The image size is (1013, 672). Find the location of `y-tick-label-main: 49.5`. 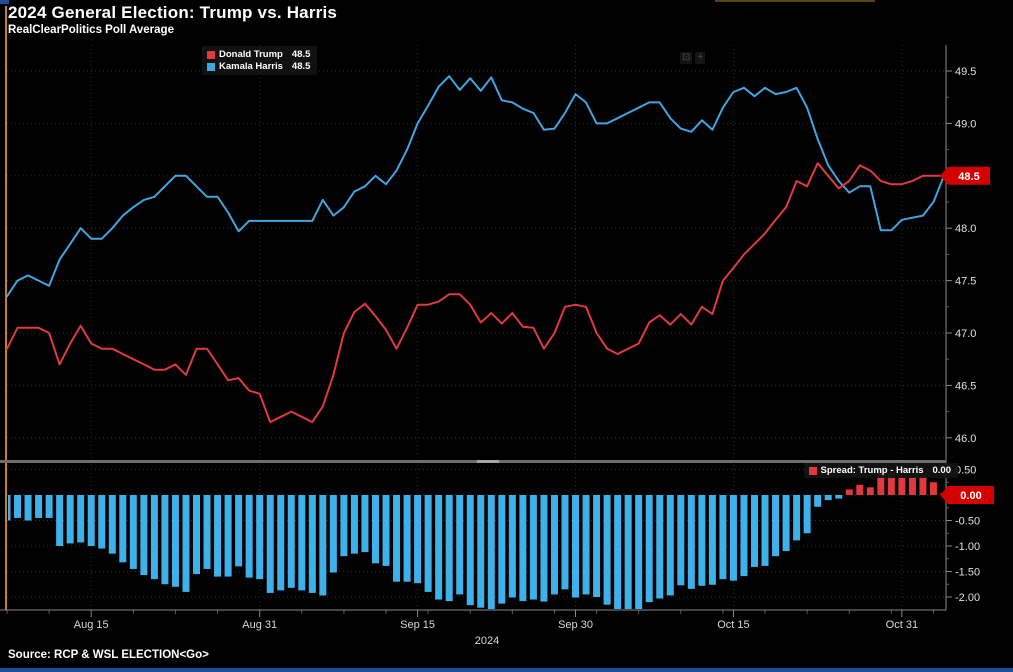

y-tick-label-main: 49.5 is located at coordinates (965, 72).